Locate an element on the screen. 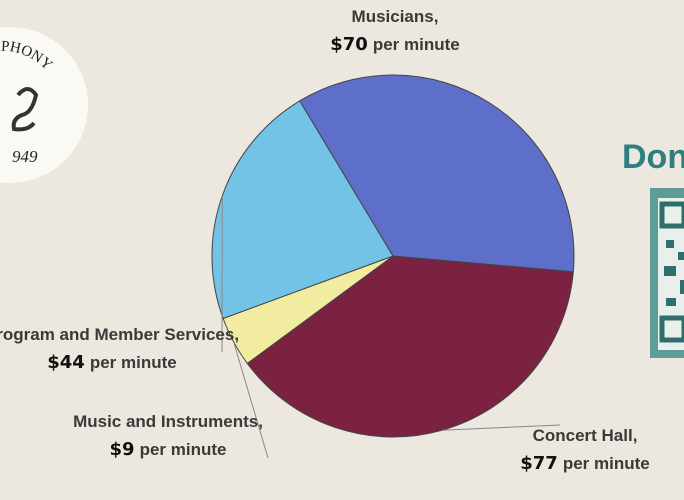 This screenshot has height=500, width=684. category-name: Music and Instruments is located at coordinates (165, 421).